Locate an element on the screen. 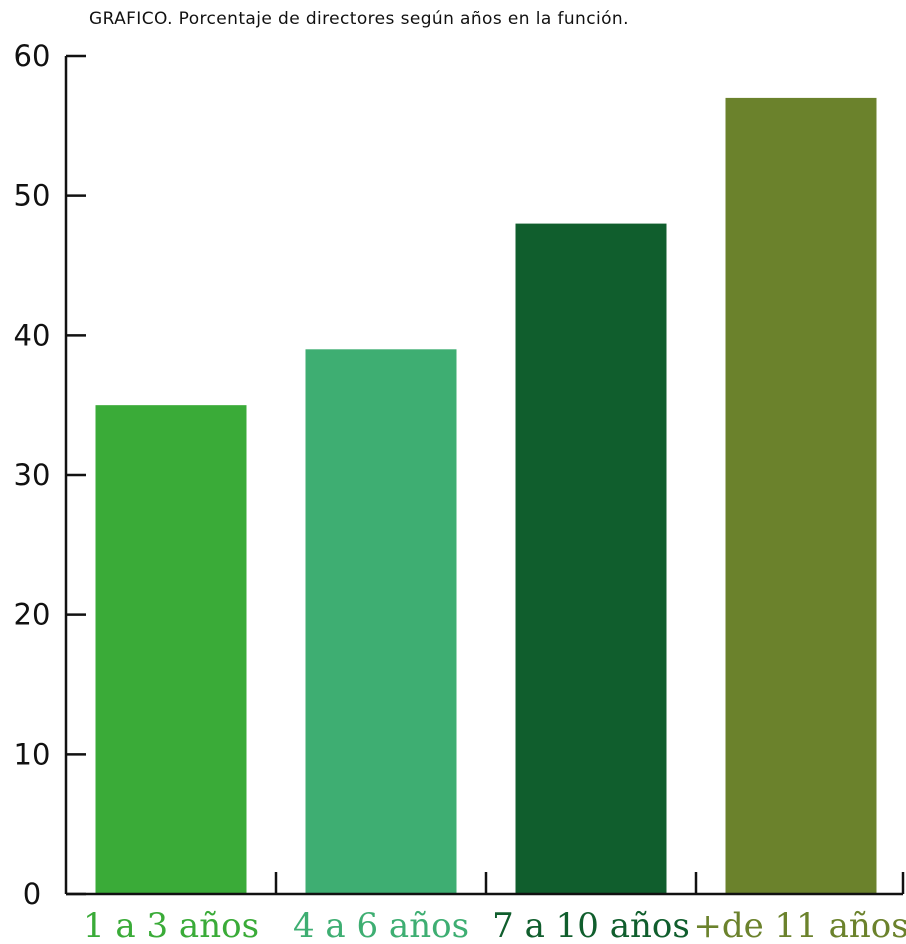  y-tick-label: 50 is located at coordinates (32, 196).